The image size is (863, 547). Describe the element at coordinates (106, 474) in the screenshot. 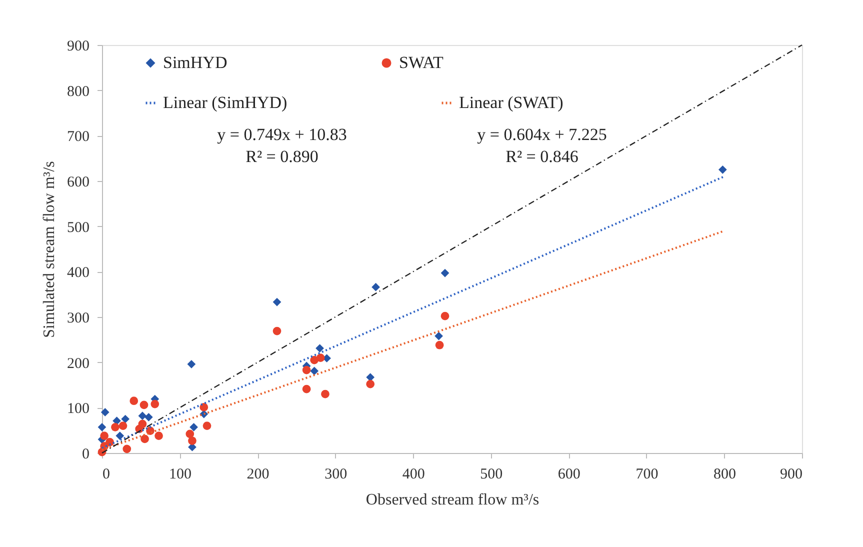

I see `x-tick-label: 0` at that location.